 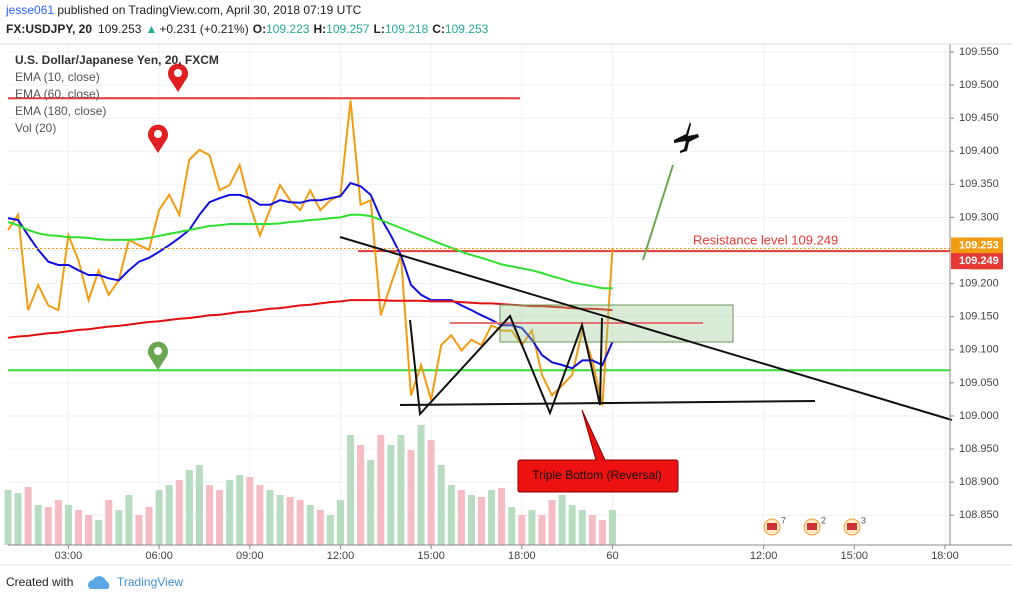 I want to click on legend-entry: EMA (10, close), so click(x=57, y=77).